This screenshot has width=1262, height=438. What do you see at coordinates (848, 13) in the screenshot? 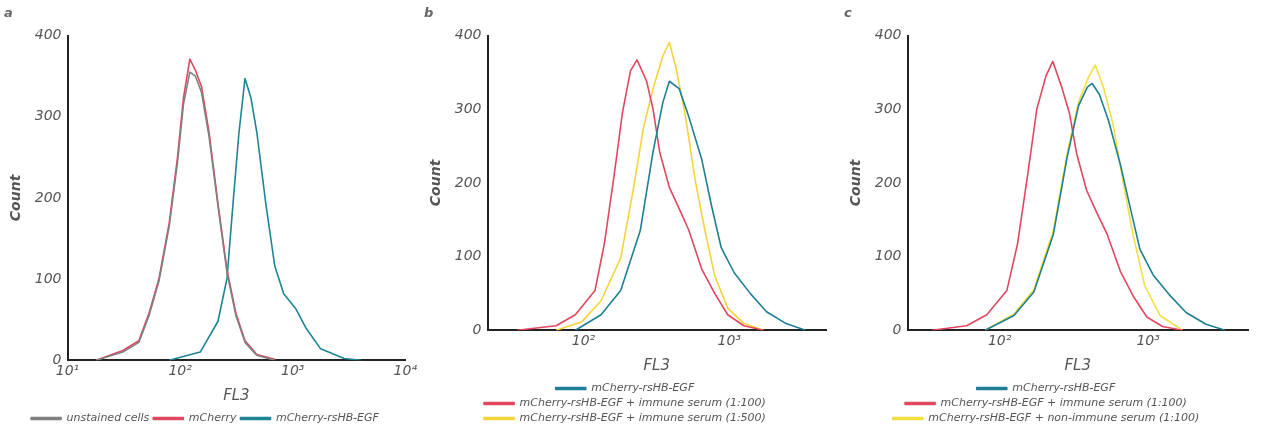
I see `chart-title: c` at bounding box center [848, 13].